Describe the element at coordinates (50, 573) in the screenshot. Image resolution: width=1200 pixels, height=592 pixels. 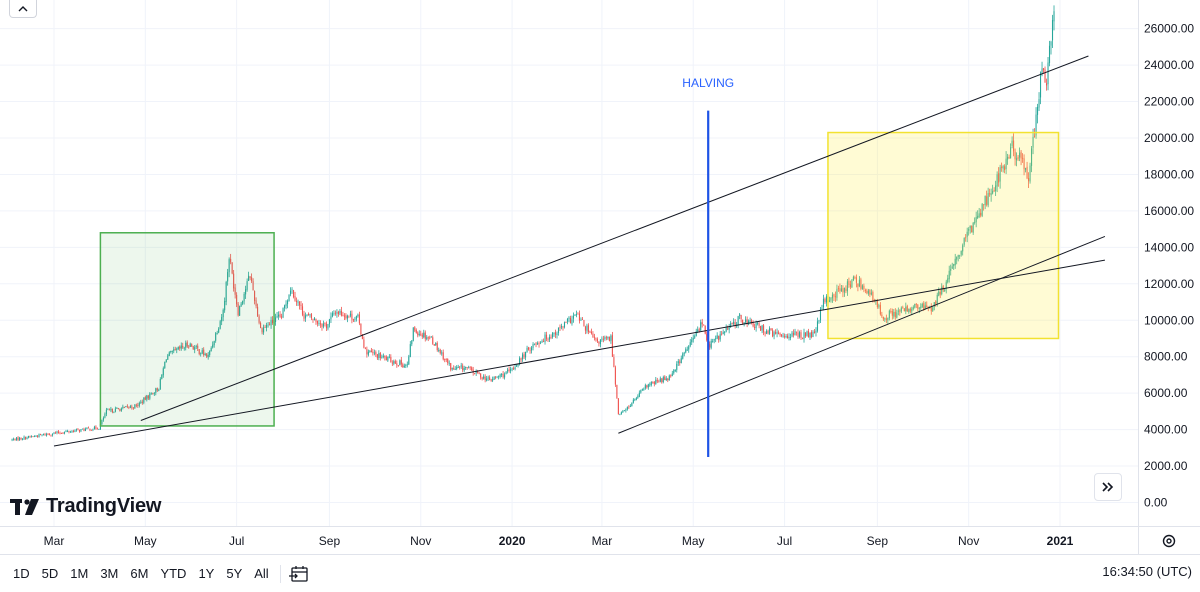
I see `range-5d: 5D` at that location.